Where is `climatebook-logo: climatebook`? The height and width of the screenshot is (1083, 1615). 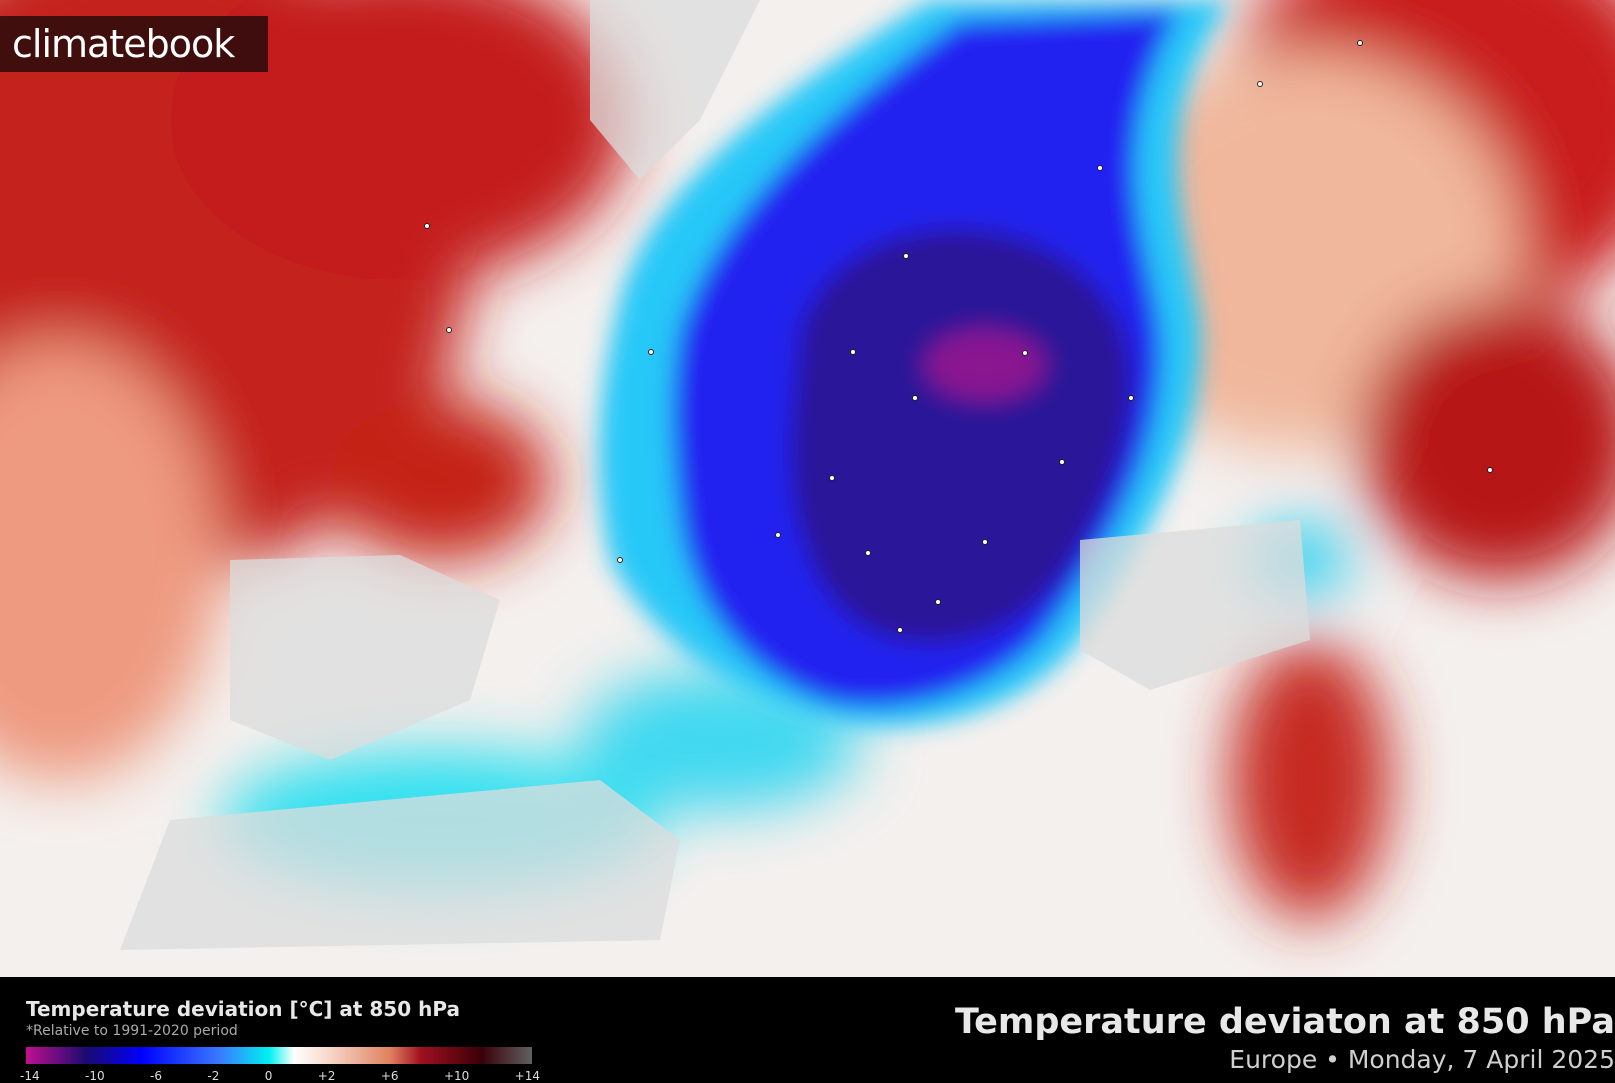 climatebook-logo: climatebook is located at coordinates (134, 44).